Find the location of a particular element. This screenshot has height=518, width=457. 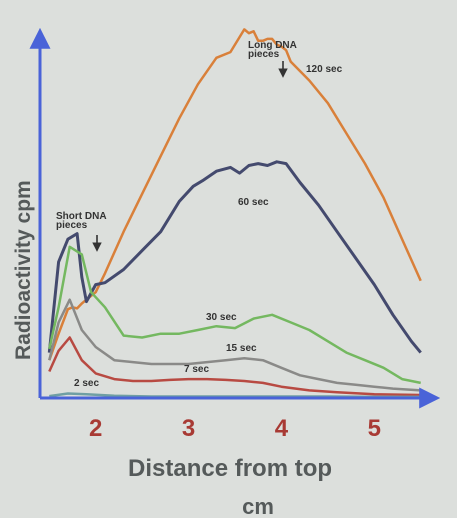

series-label-60-sec: 60 sec is located at coordinates (253, 202).